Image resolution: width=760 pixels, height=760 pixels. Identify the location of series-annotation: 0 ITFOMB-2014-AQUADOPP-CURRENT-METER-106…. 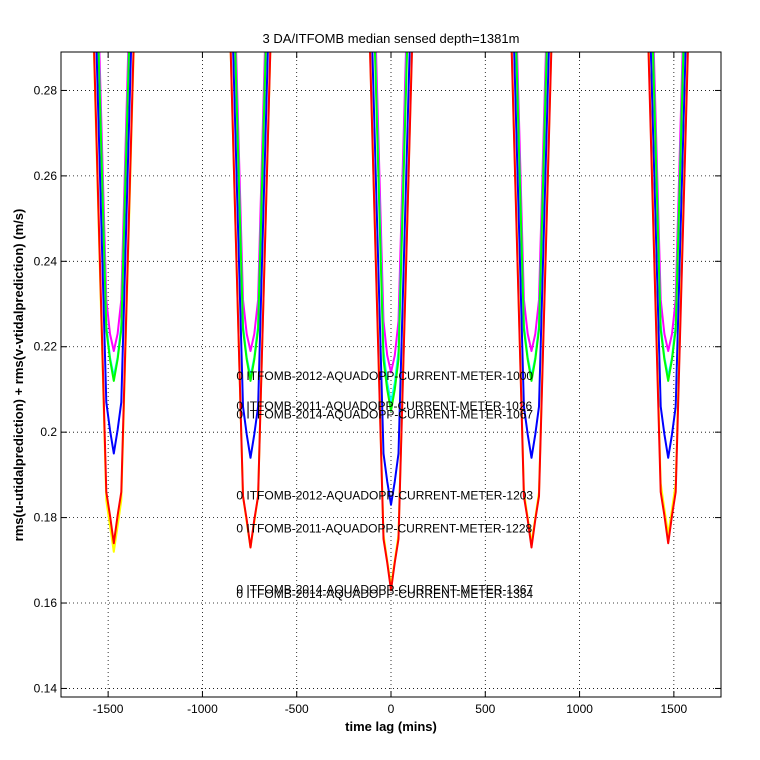
(384, 414).